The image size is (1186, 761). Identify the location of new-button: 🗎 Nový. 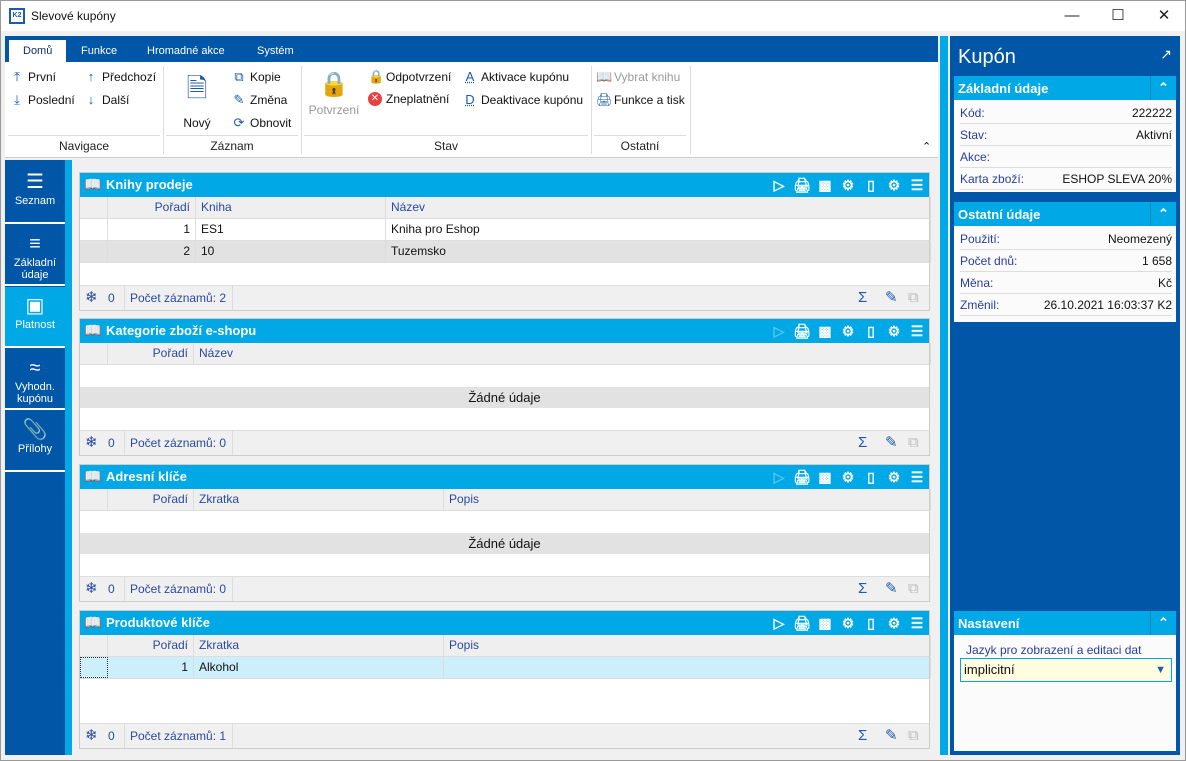
(197, 100).